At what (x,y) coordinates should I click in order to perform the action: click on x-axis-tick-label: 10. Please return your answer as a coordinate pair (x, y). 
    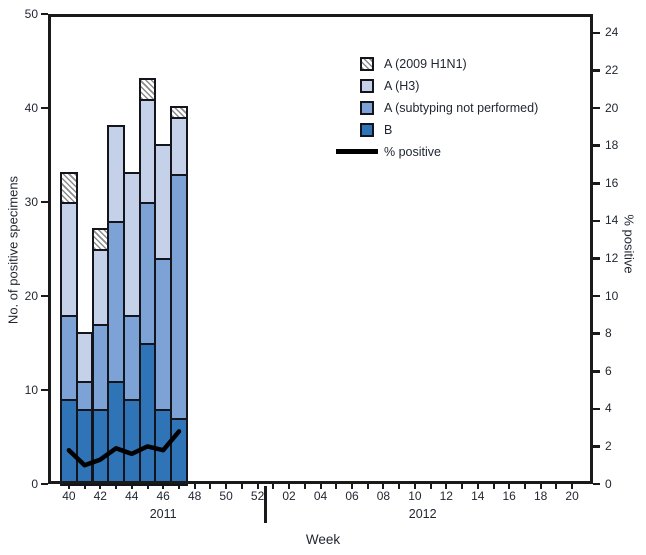
    Looking at the image, I should click on (415, 496).